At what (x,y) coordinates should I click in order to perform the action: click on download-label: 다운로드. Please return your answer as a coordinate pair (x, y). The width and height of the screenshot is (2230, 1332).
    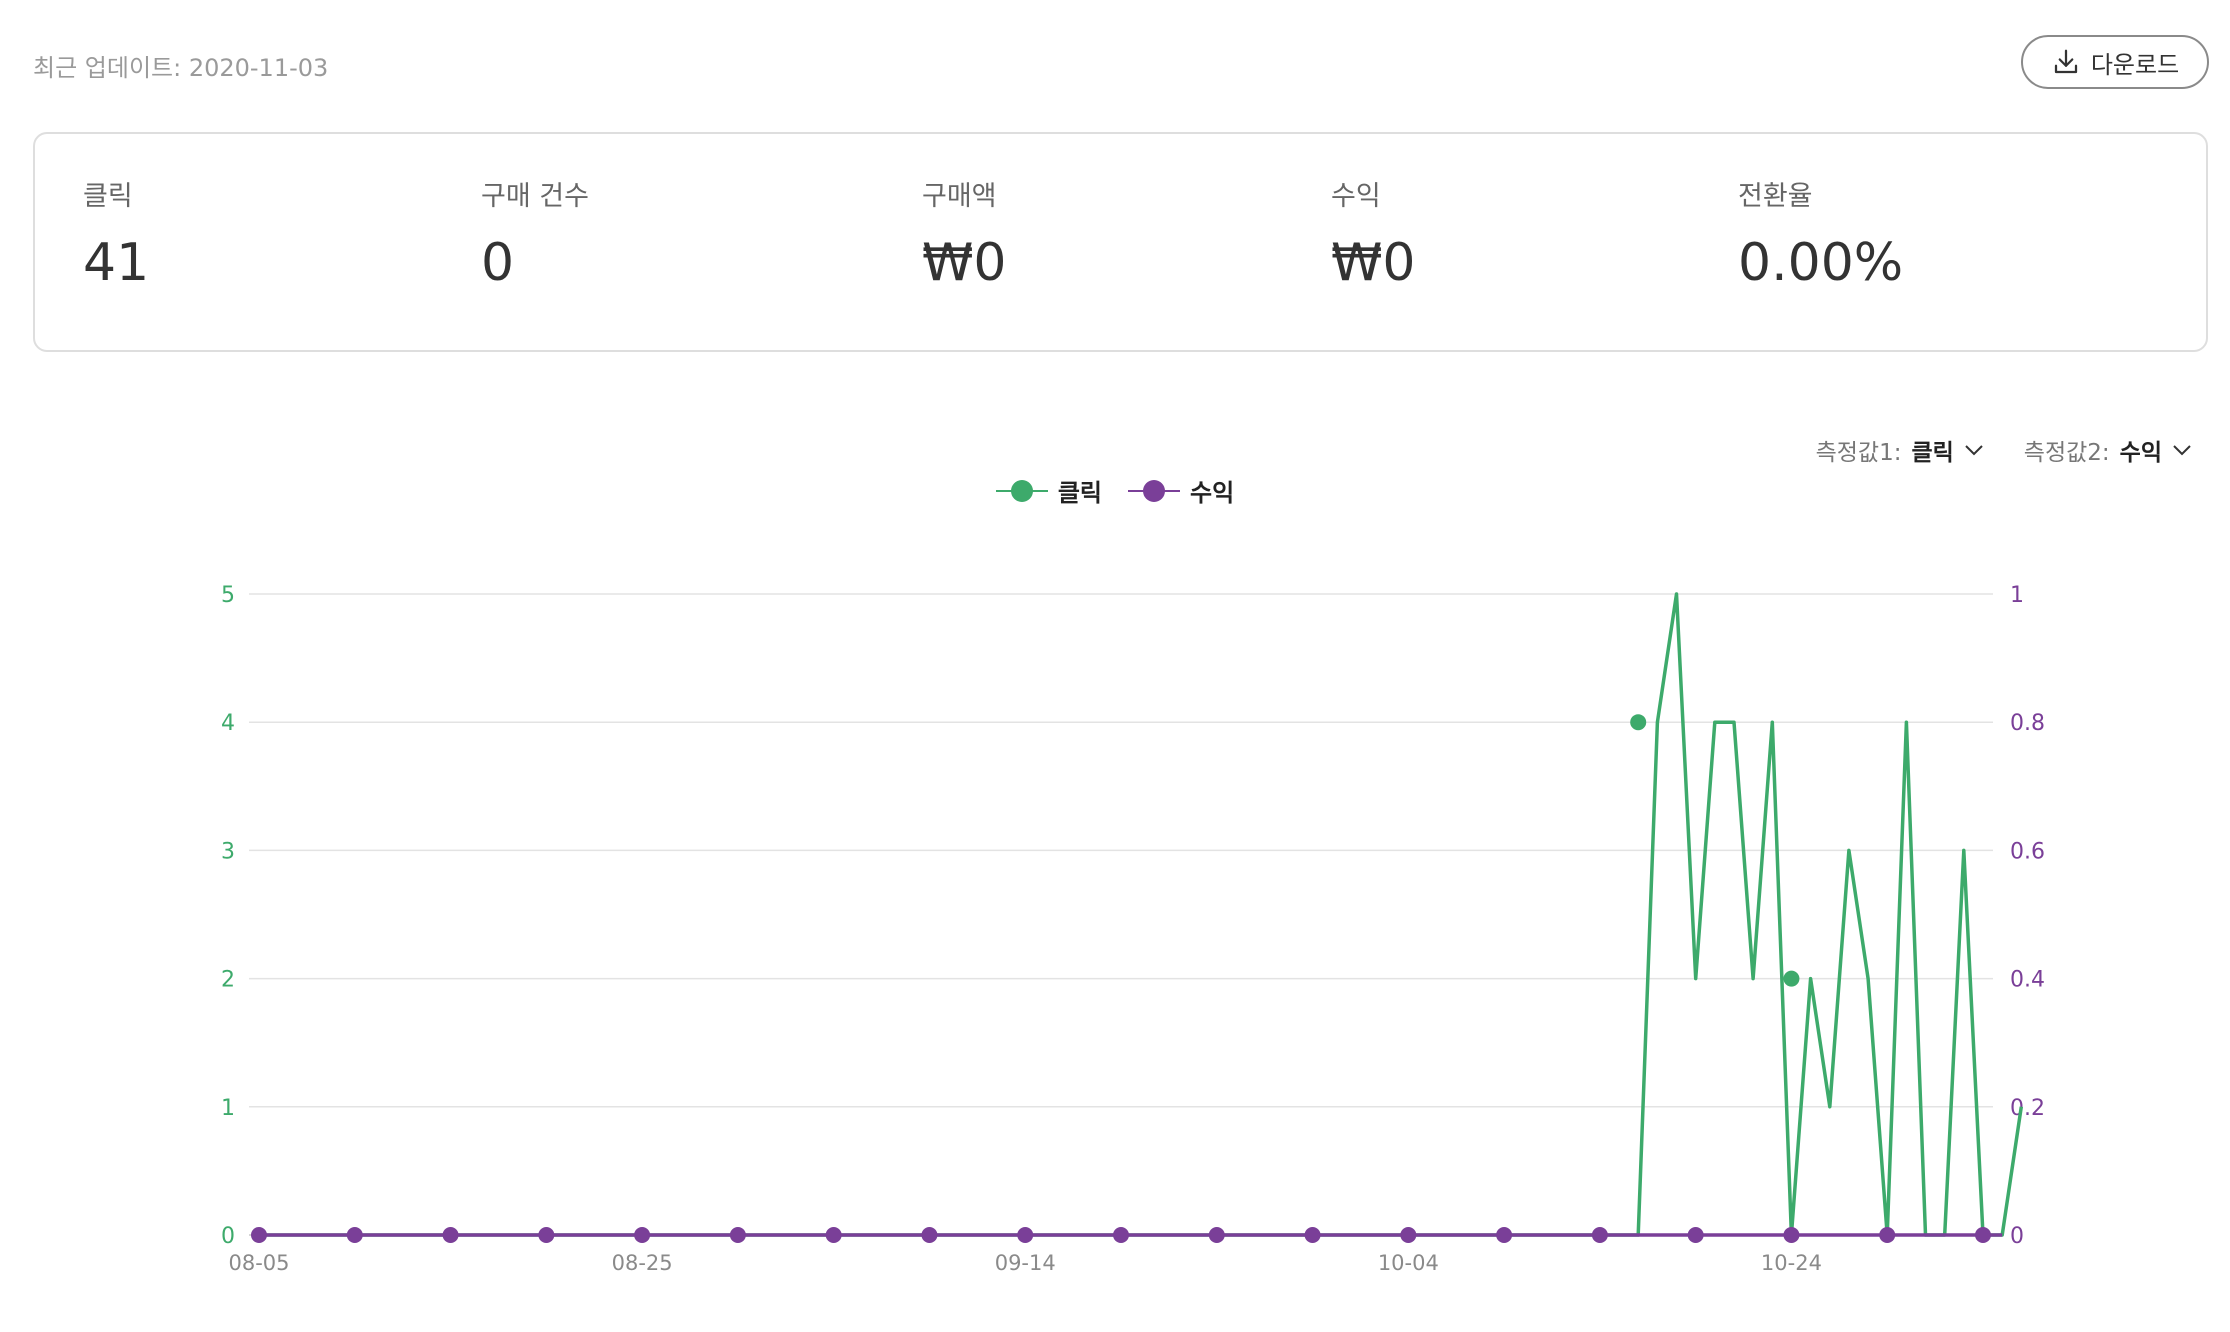
    Looking at the image, I should click on (2135, 64).